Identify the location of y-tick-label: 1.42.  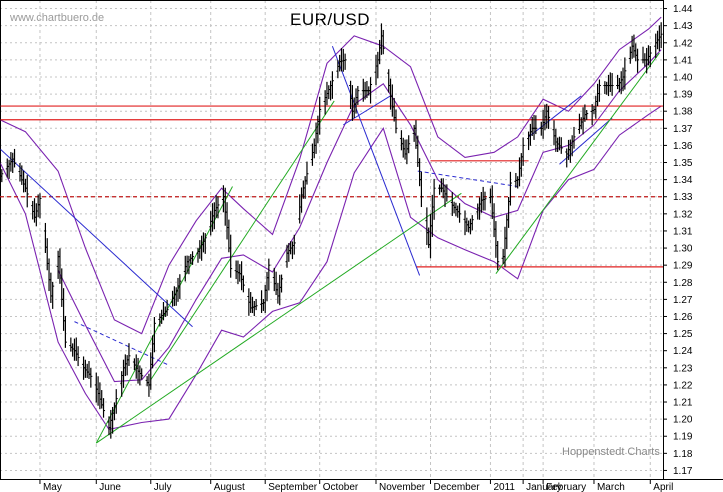
(683, 43).